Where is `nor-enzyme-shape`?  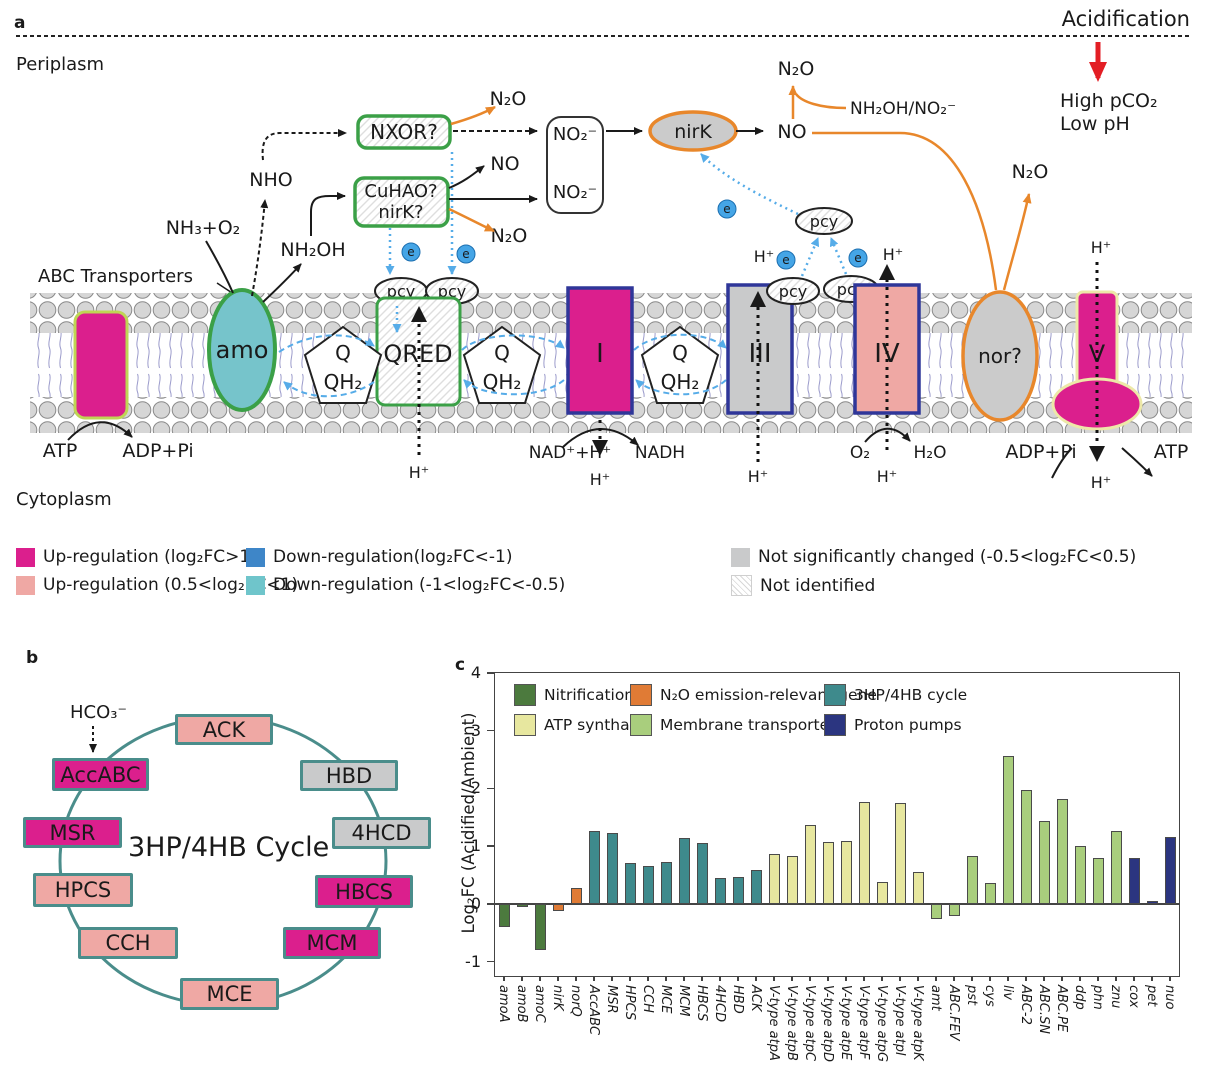 nor-enzyme-shape is located at coordinates (1000, 356).